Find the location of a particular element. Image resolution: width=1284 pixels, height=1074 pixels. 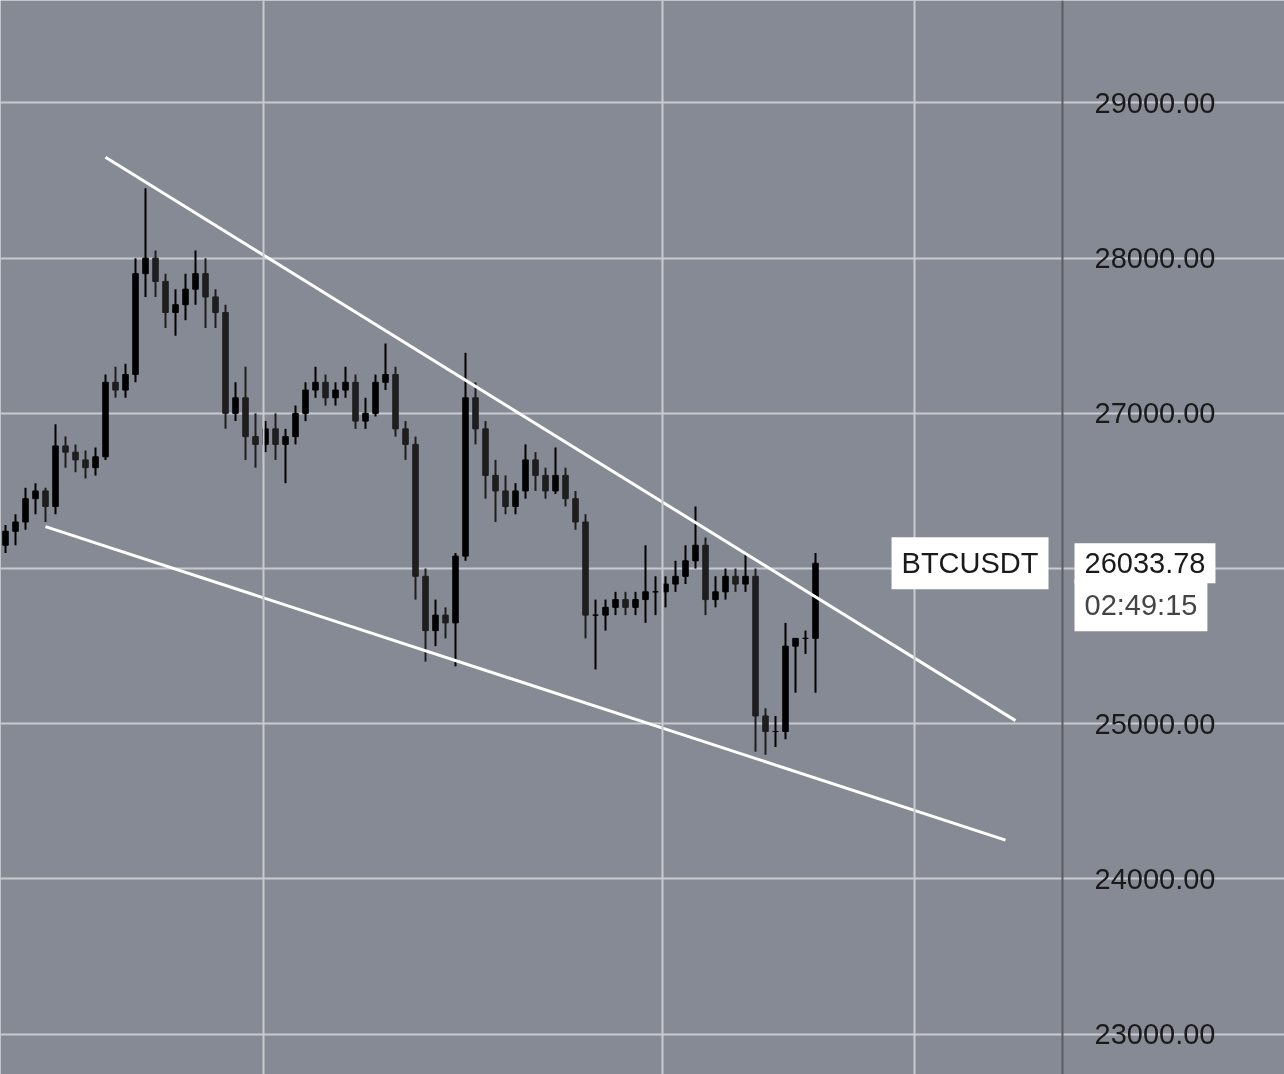

y-tick-label: 28000.00 is located at coordinates (1155, 258).